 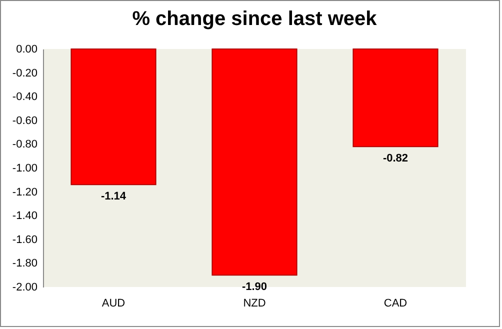 What do you see at coordinates (255, 19) in the screenshot?
I see `chart-title: % change since last week` at bounding box center [255, 19].